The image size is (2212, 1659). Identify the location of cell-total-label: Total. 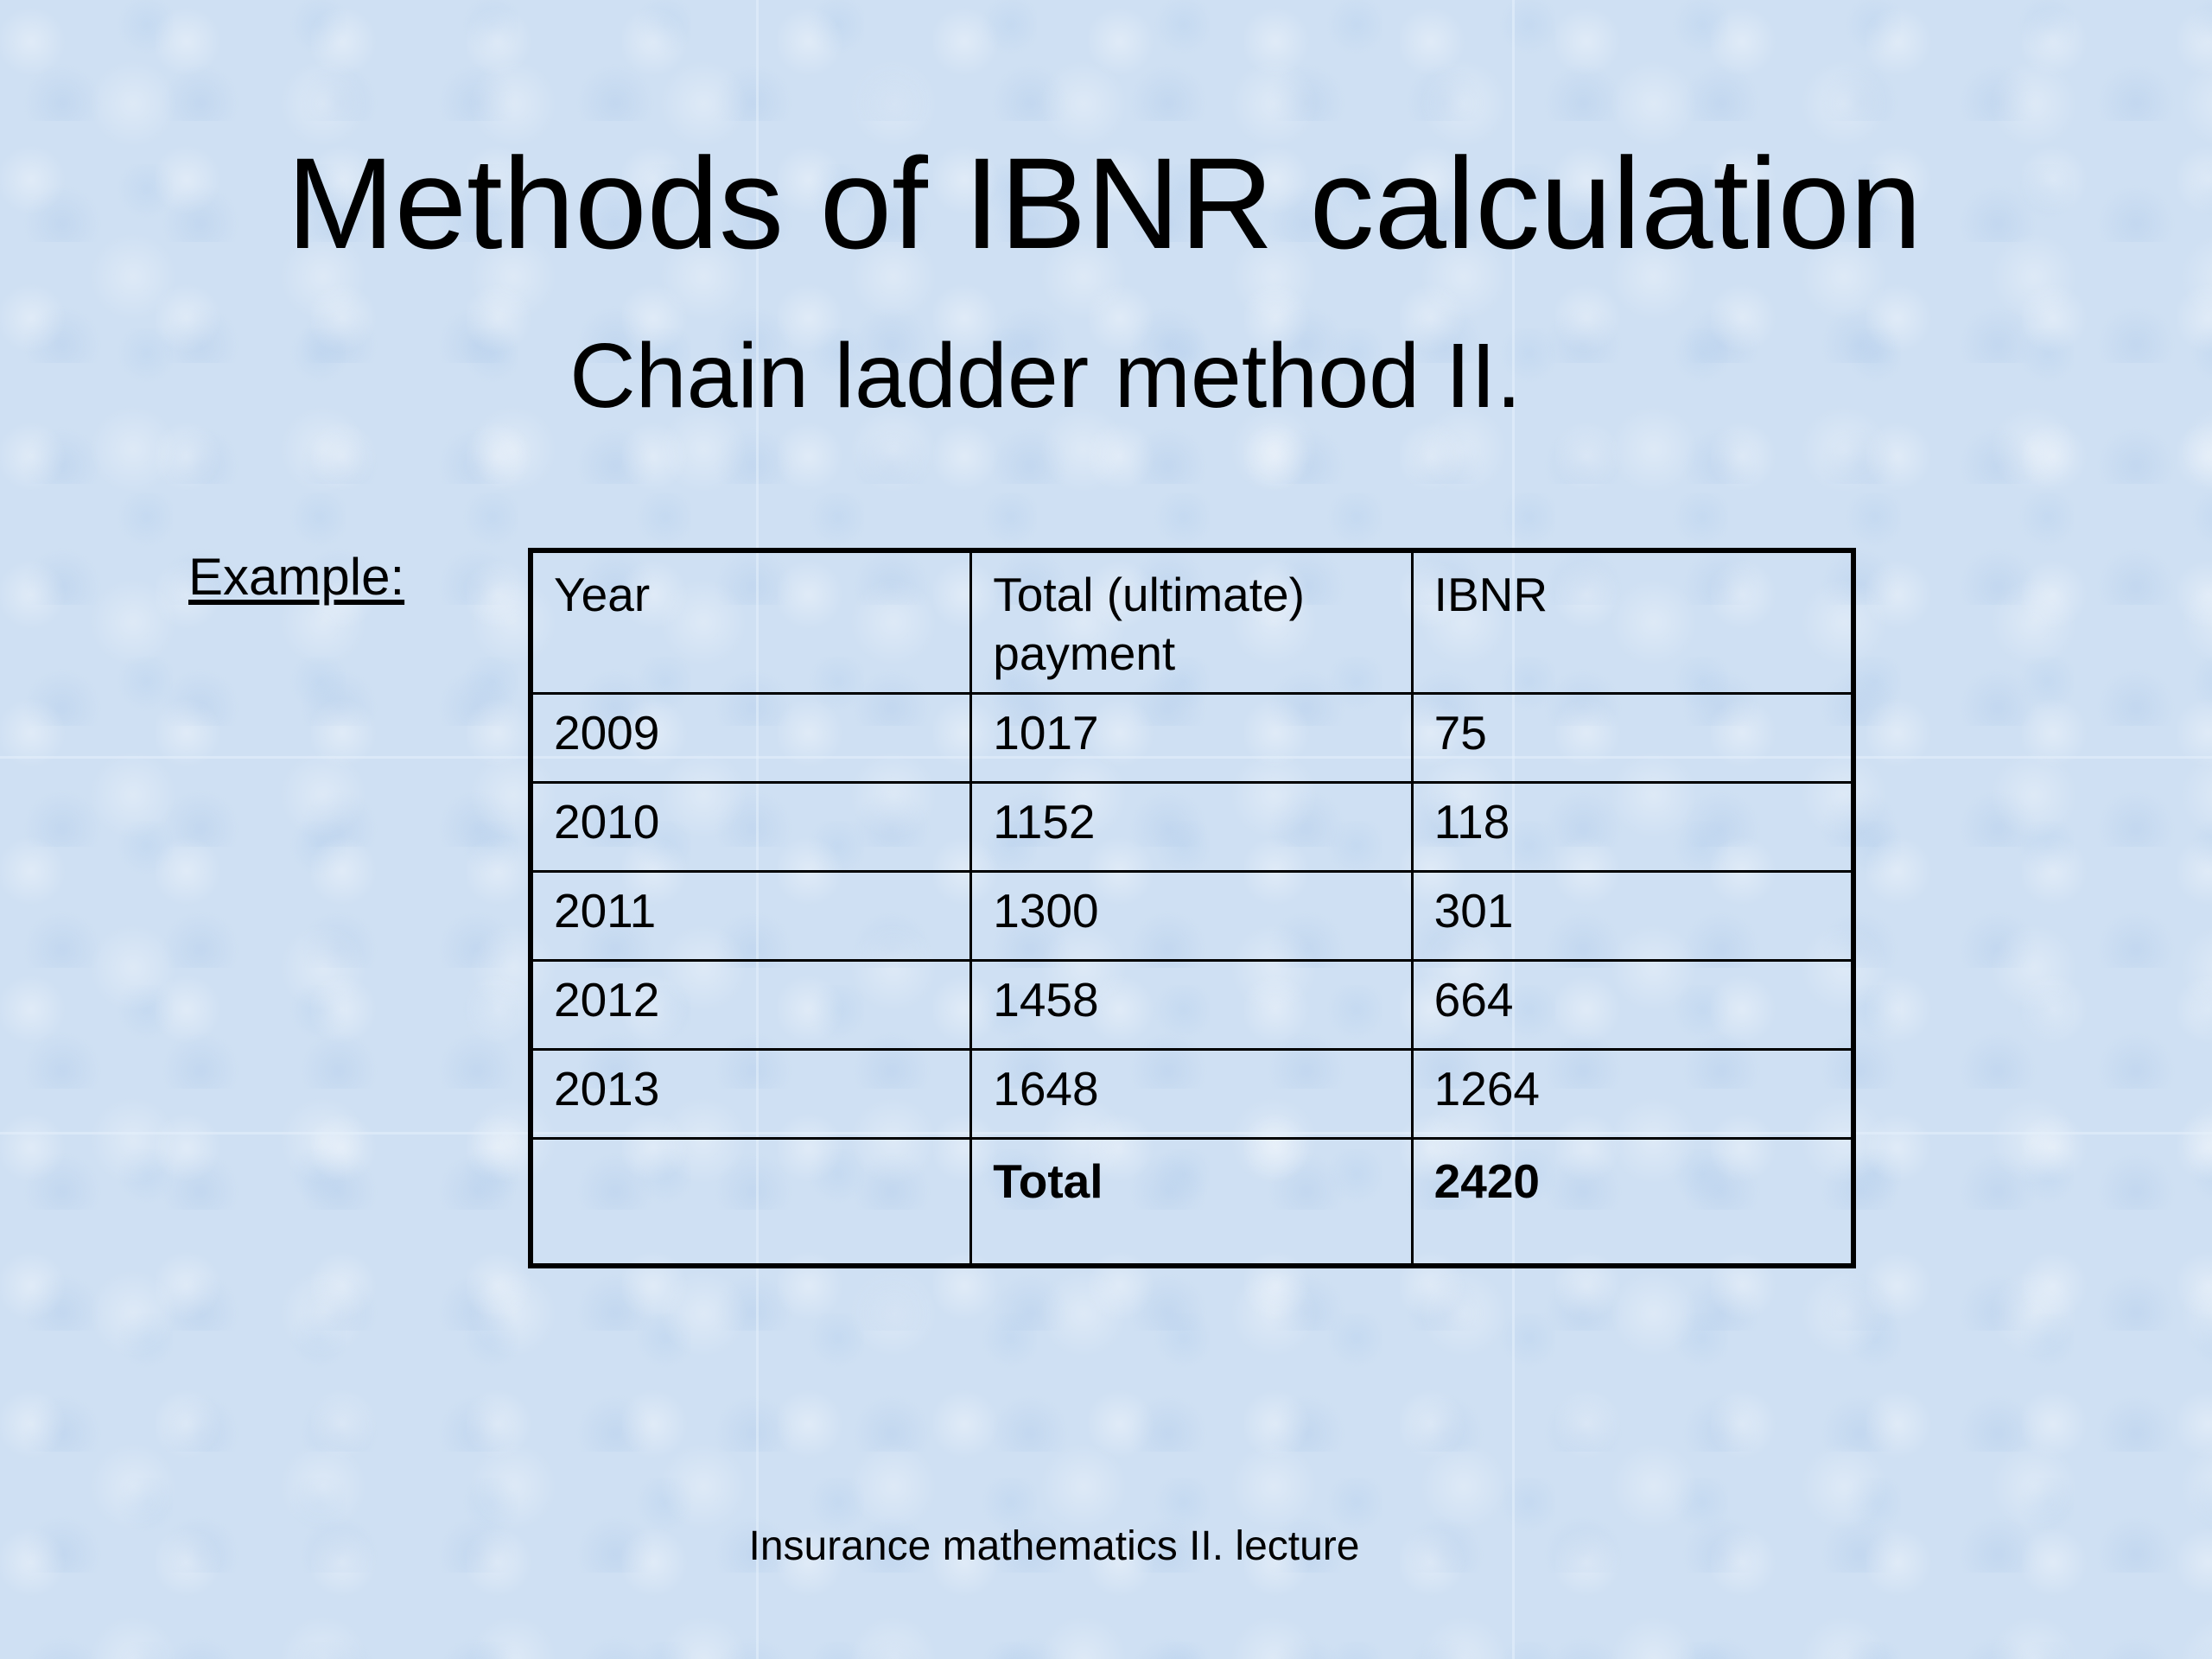
(1191, 1202).